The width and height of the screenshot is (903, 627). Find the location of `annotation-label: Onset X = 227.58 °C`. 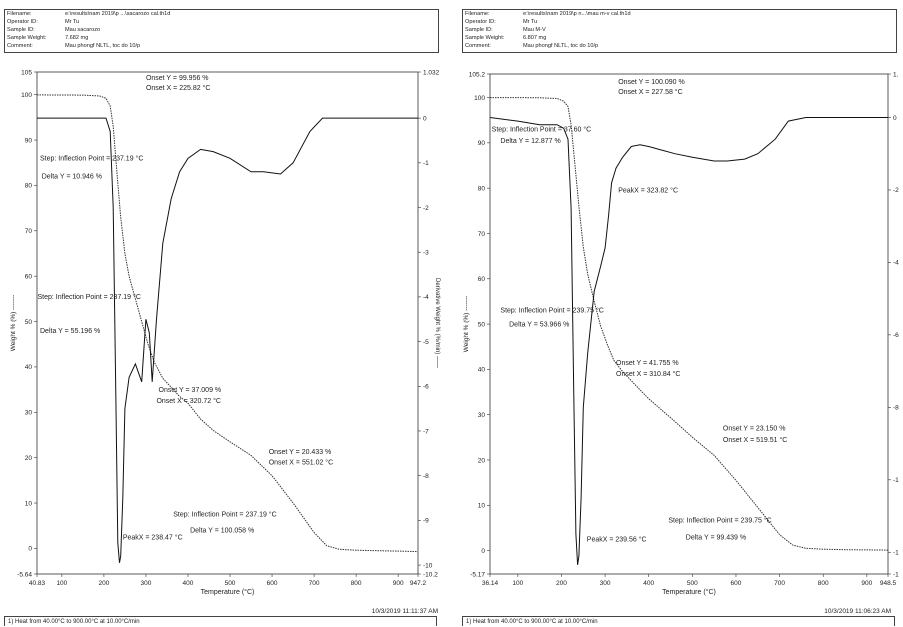

annotation-label: Onset X = 227.58 °C is located at coordinates (650, 92).